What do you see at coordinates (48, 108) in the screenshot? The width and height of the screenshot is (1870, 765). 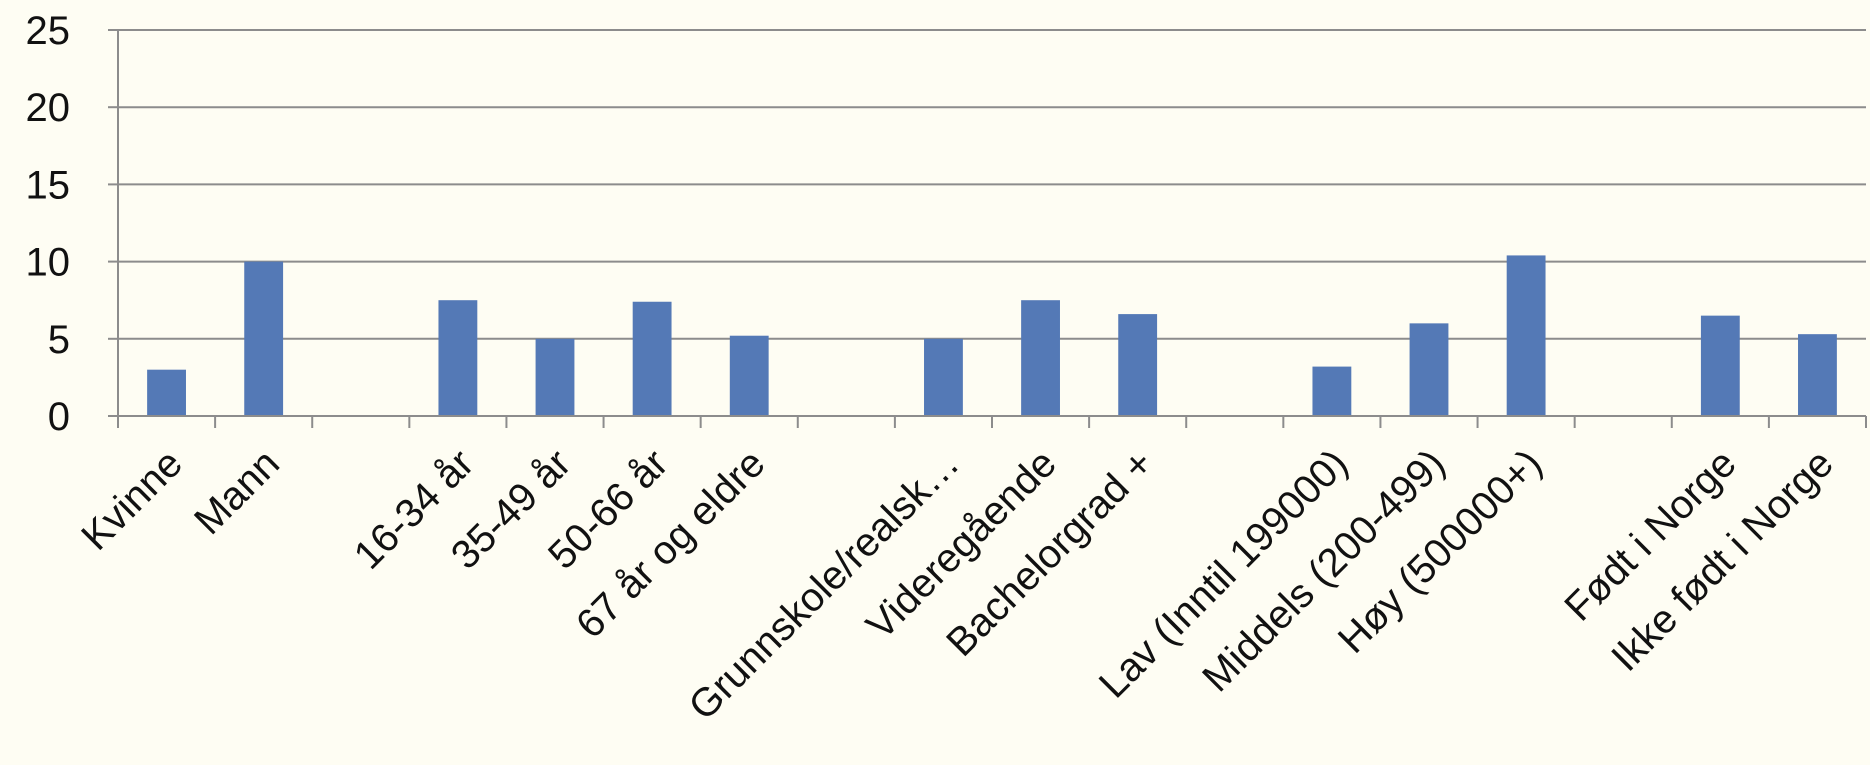 I see `y-tick-label: 20` at bounding box center [48, 108].